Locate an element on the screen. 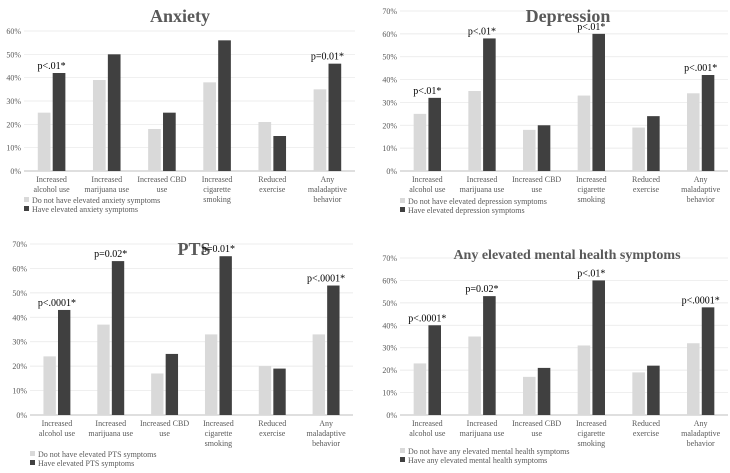 The height and width of the screenshot is (473, 730). x-tick-label-line: Reduced is located at coordinates (272, 179).